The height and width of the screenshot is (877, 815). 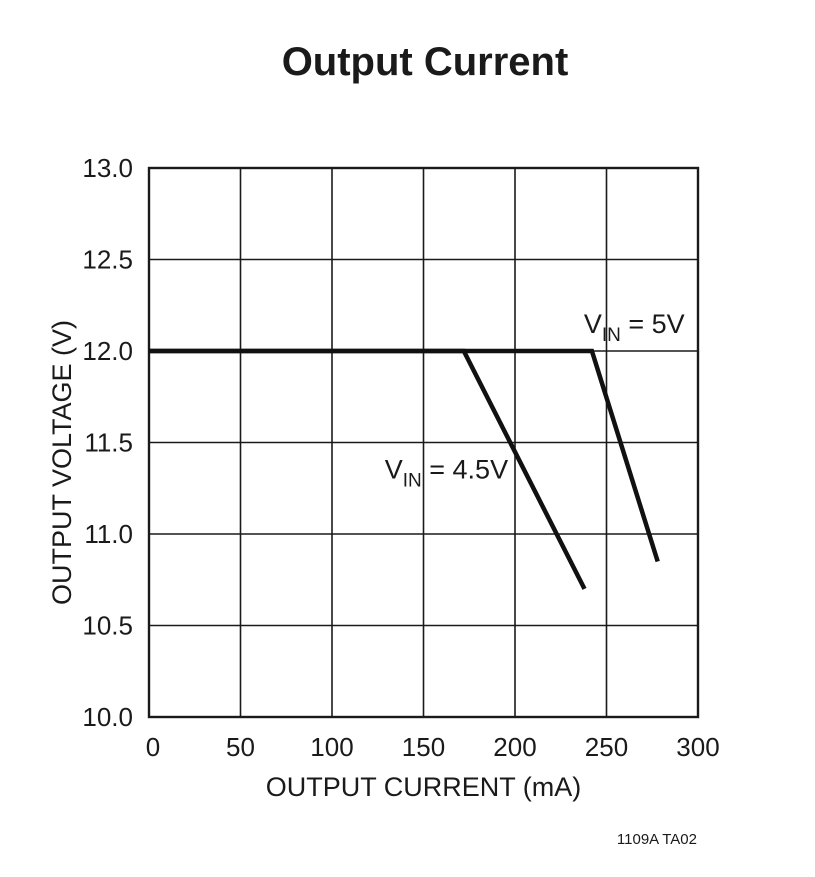 I want to click on x-tick-label: 200, so click(x=514, y=747).